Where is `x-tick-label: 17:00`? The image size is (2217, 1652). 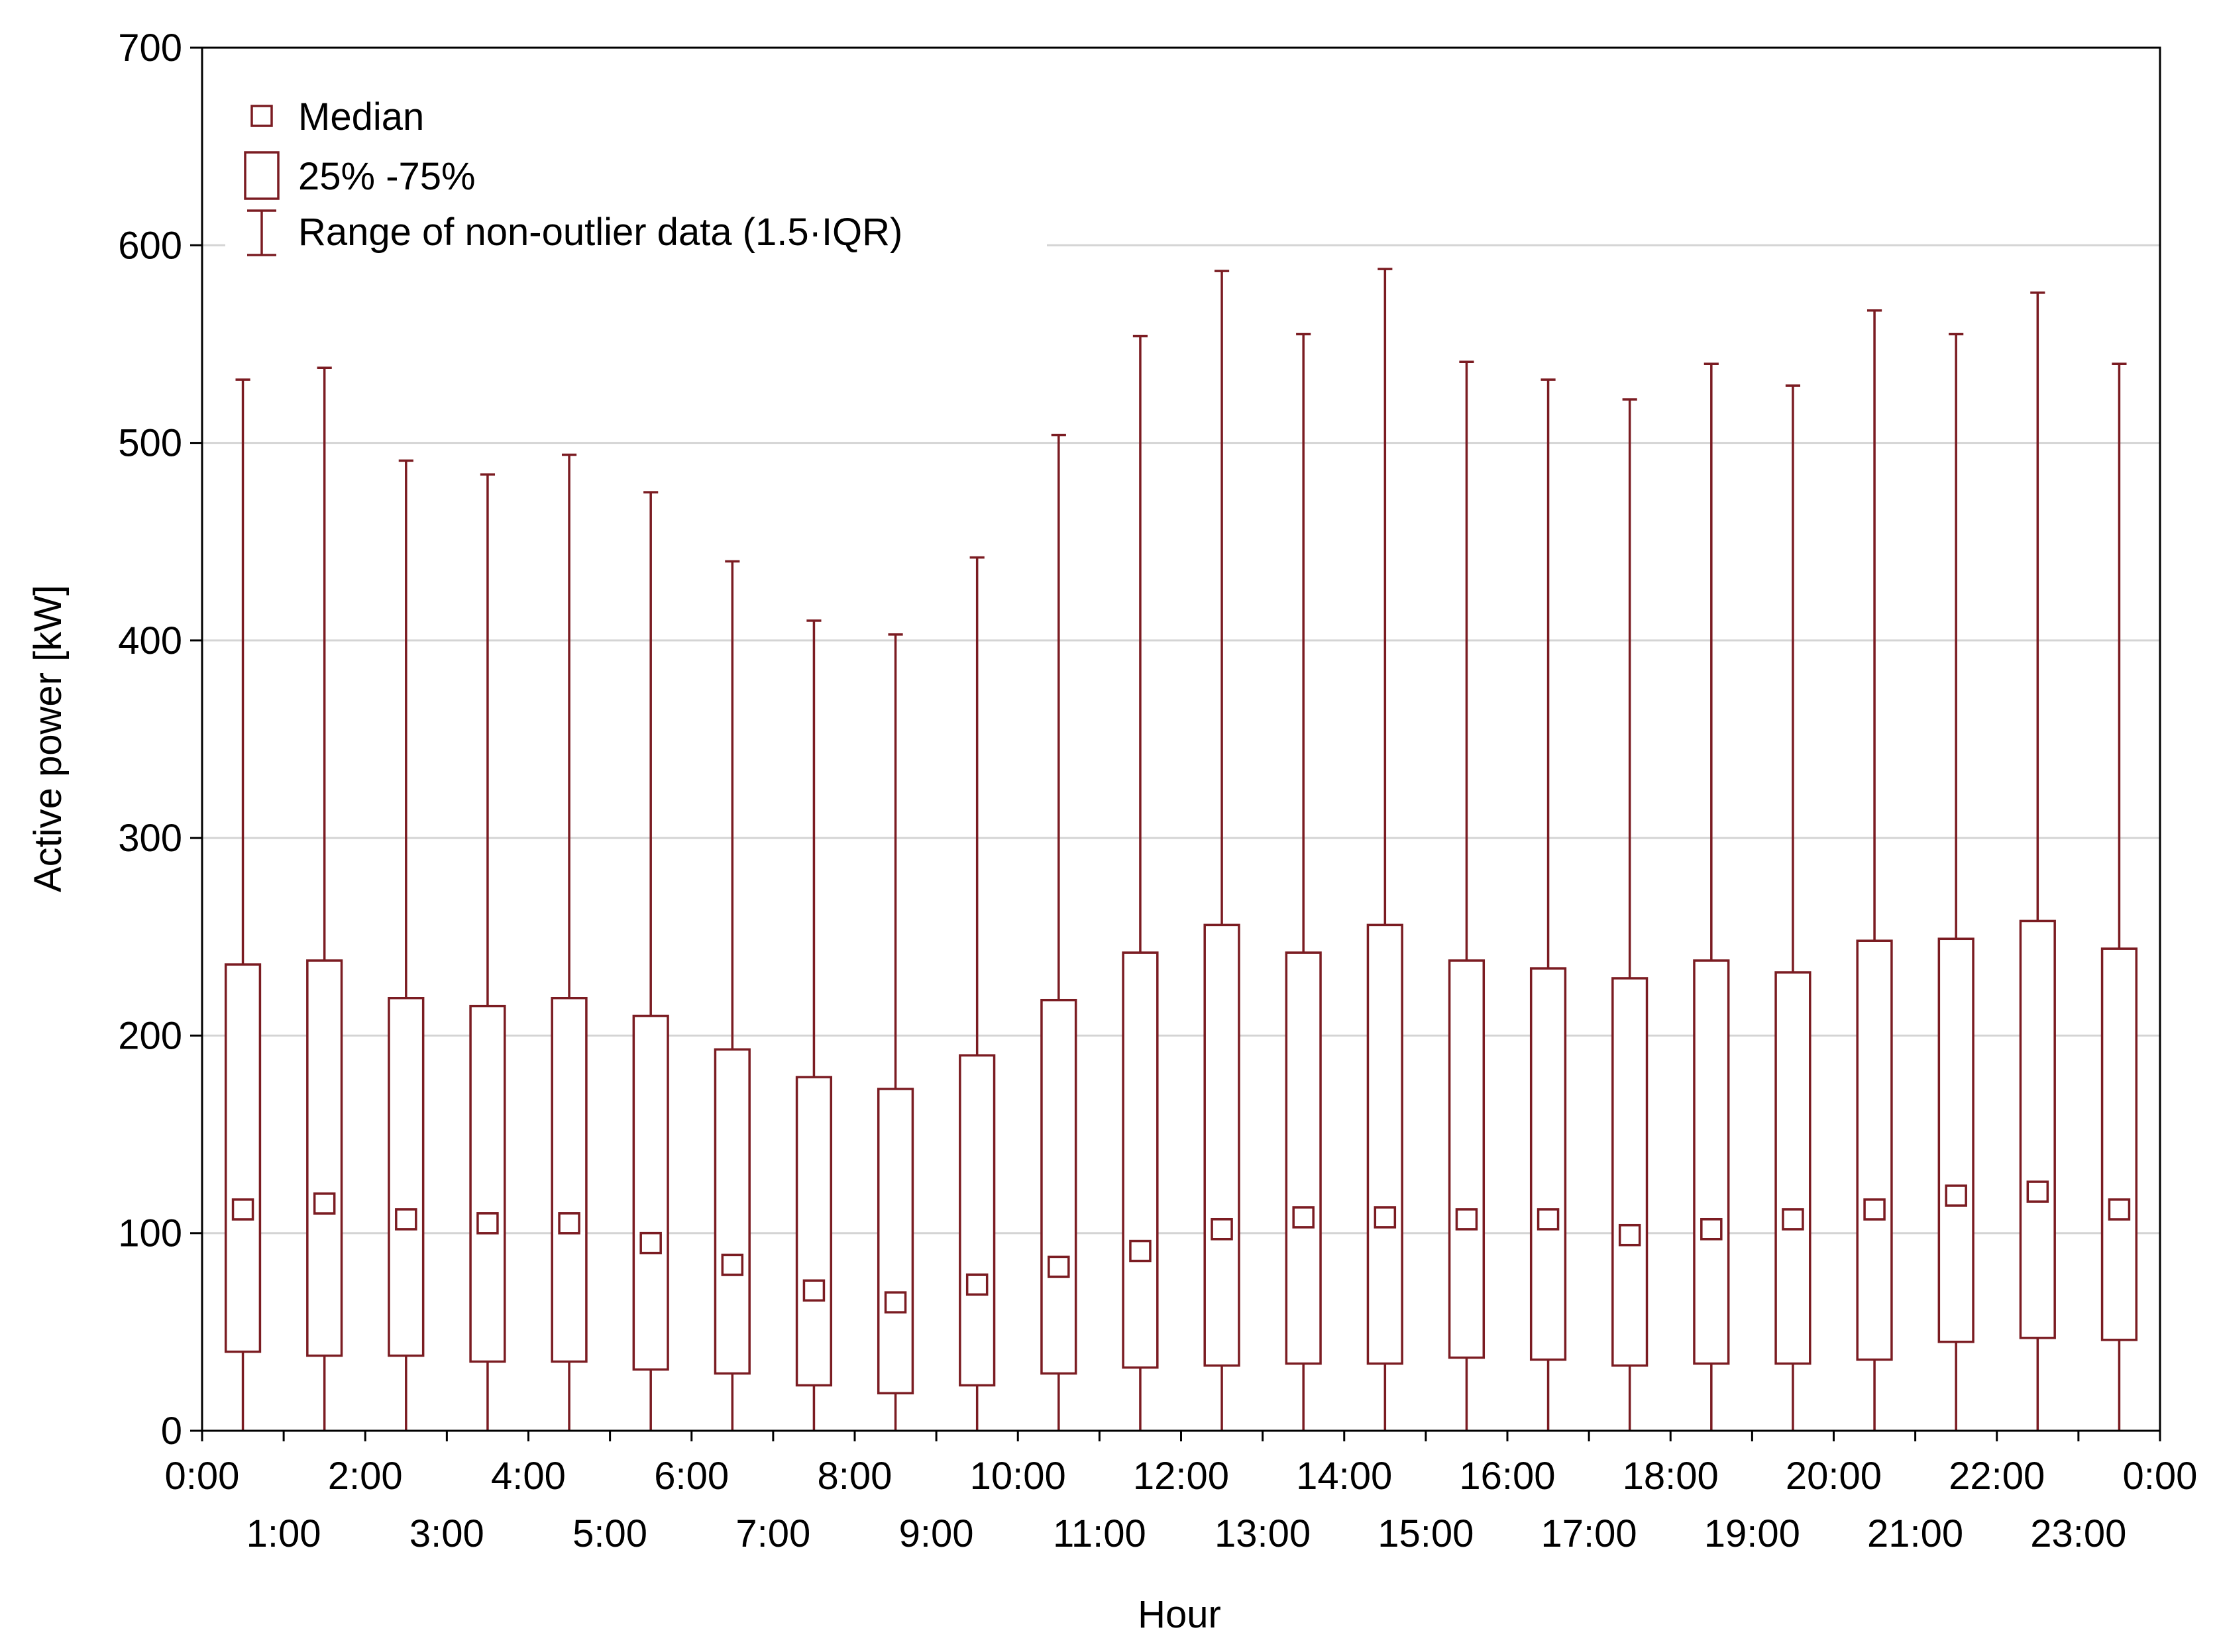 x-tick-label: 17:00 is located at coordinates (1589, 1533).